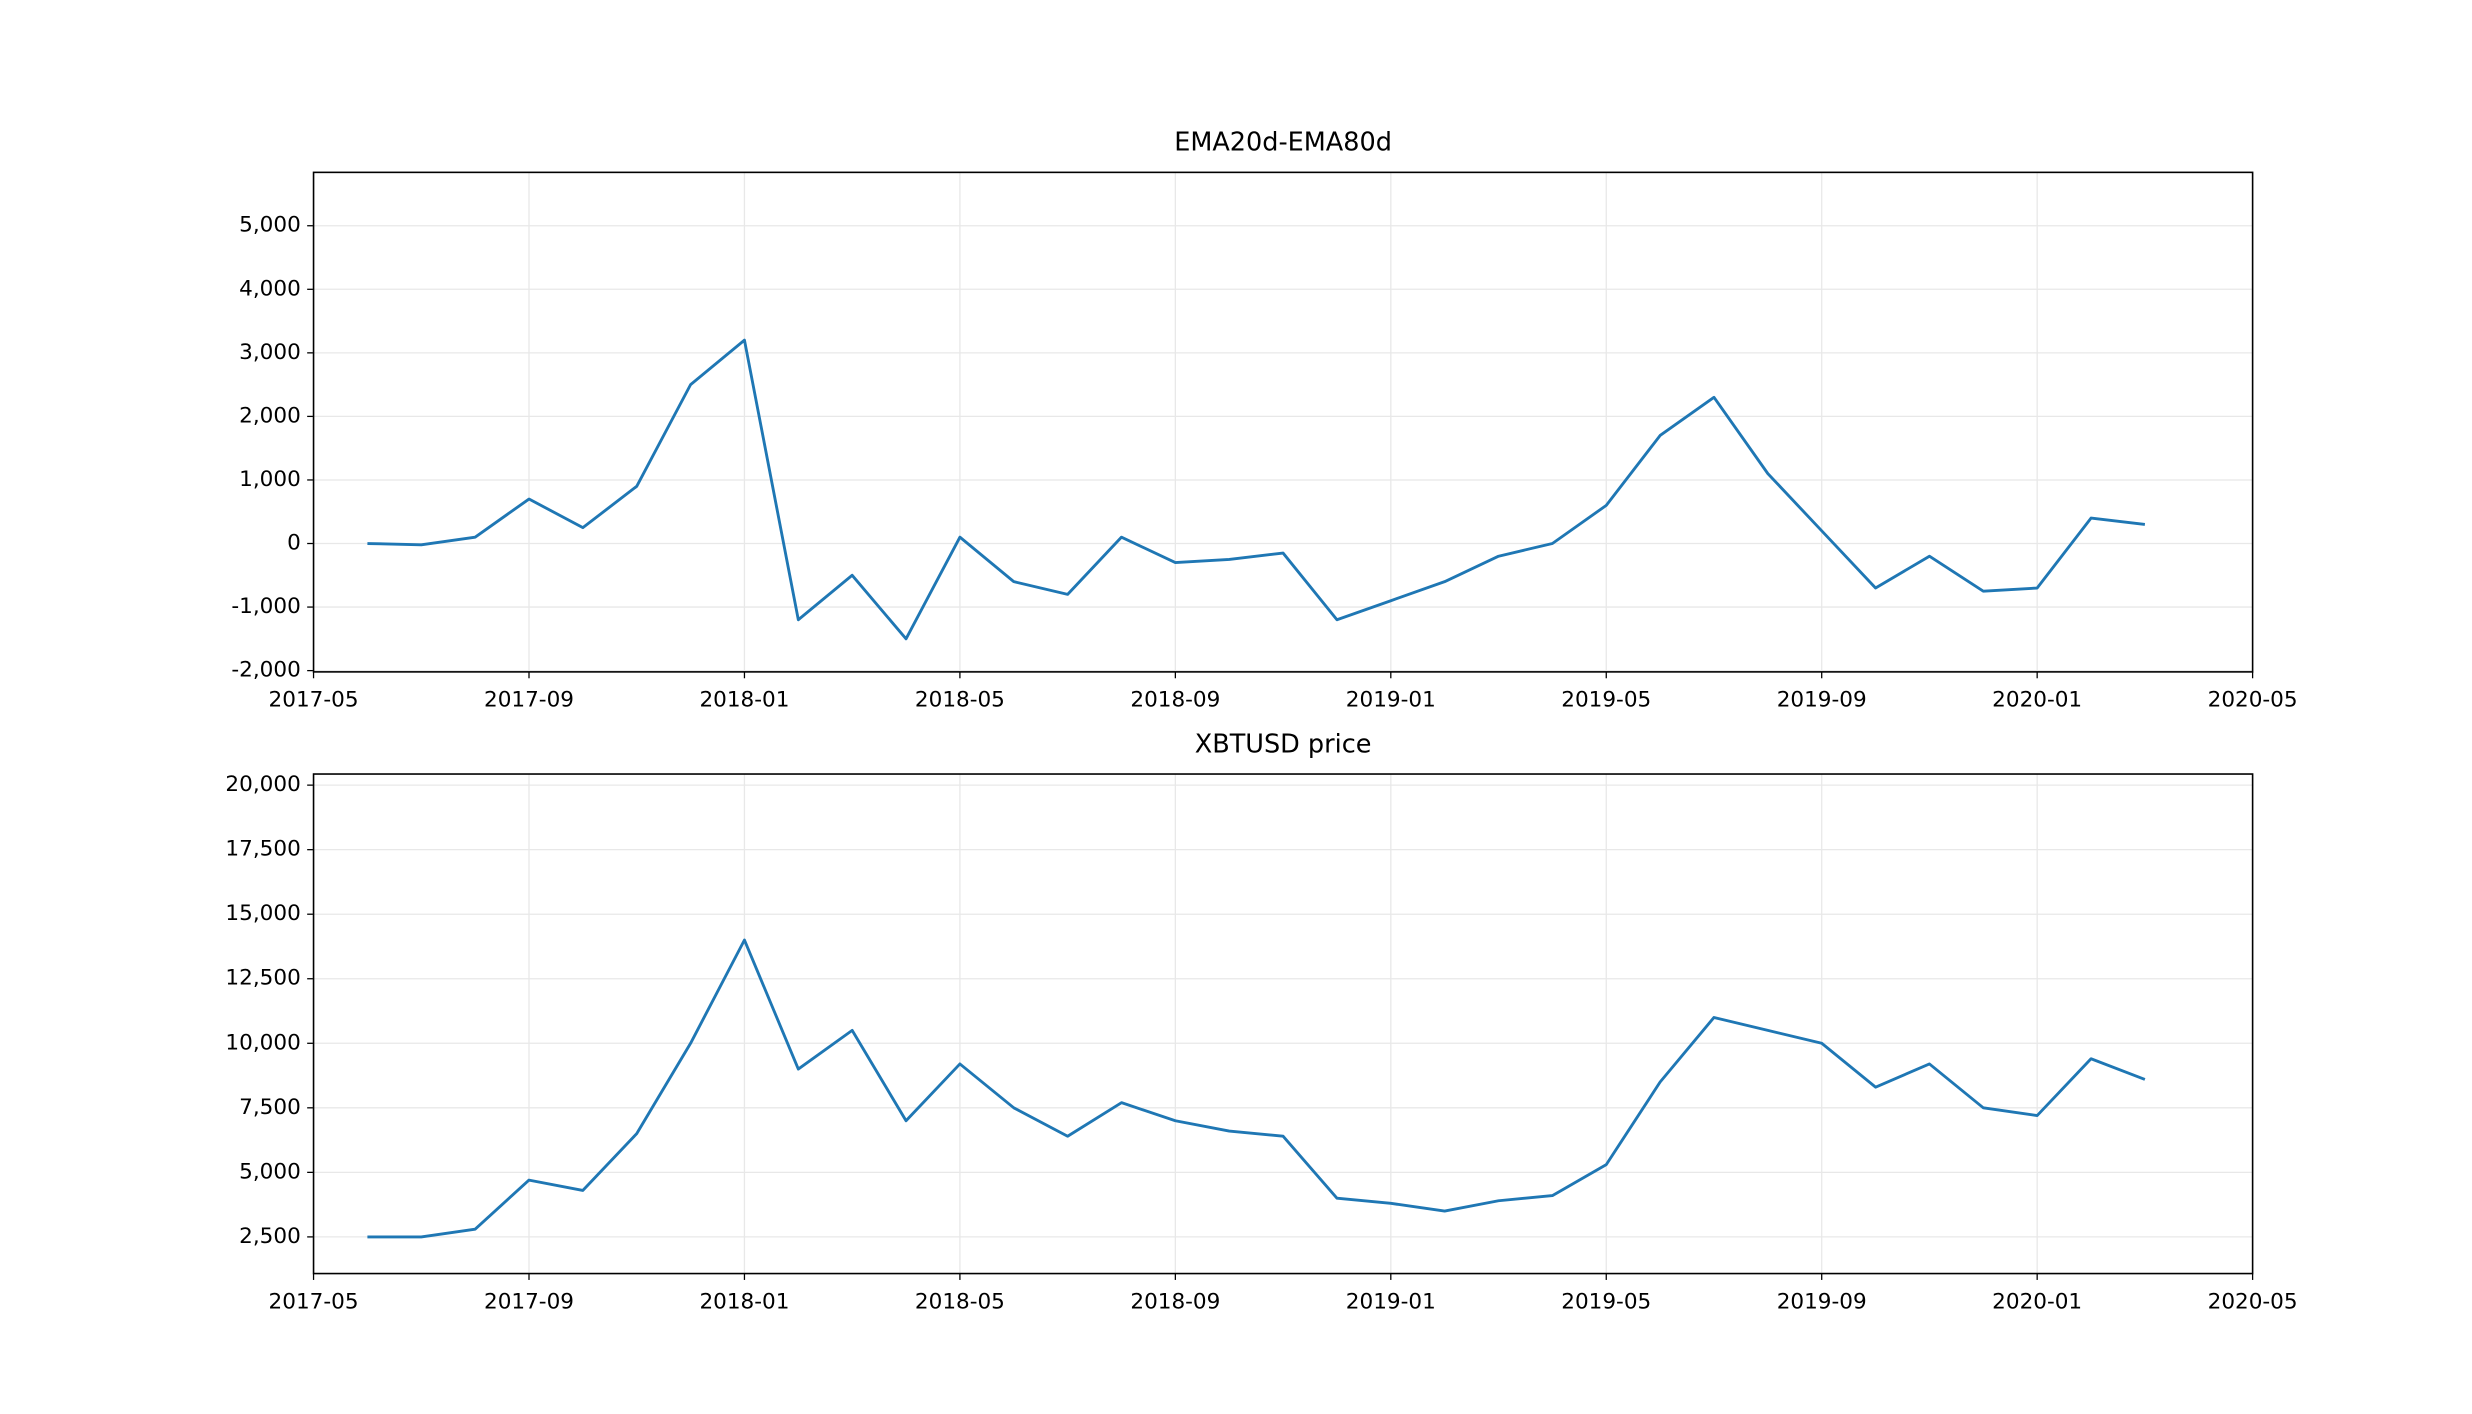  What do you see at coordinates (1283, 143) in the screenshot?
I see `chart-title: EMA20d-EMA80d` at bounding box center [1283, 143].